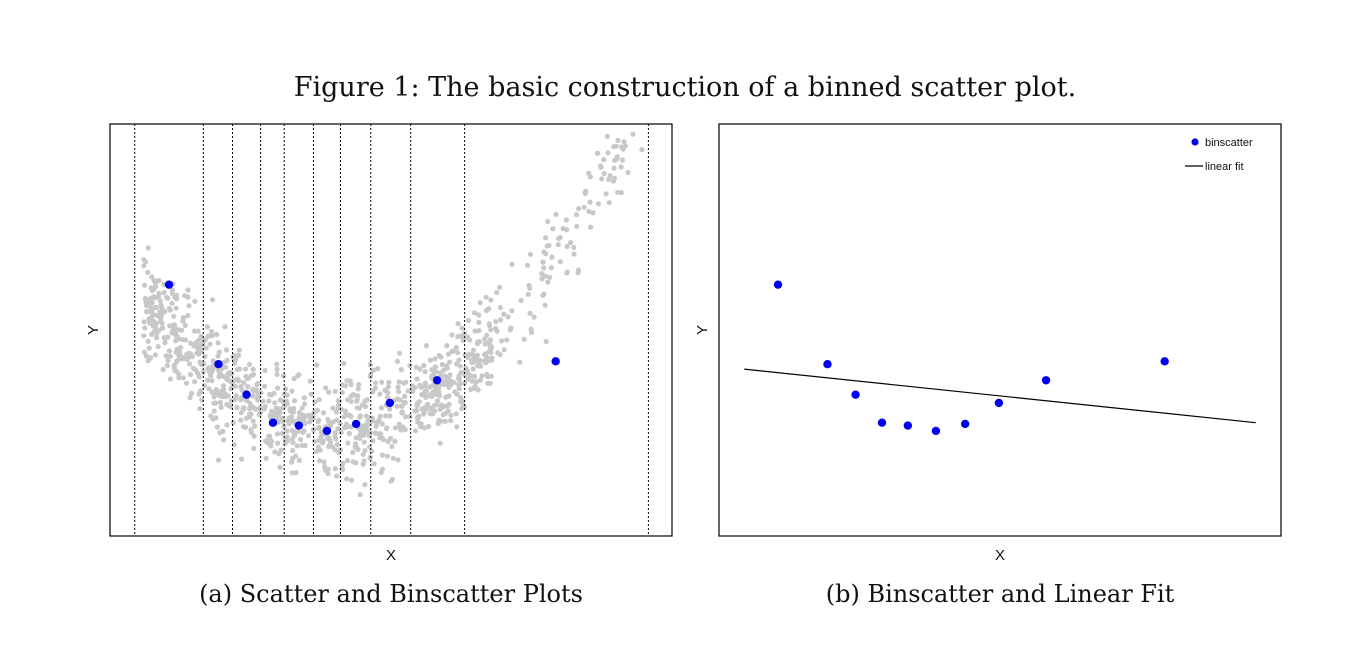 This screenshot has width=1356, height=648. What do you see at coordinates (391, 594) in the screenshot?
I see `caption-a: (a) Scatter and Binscatter Plots` at bounding box center [391, 594].